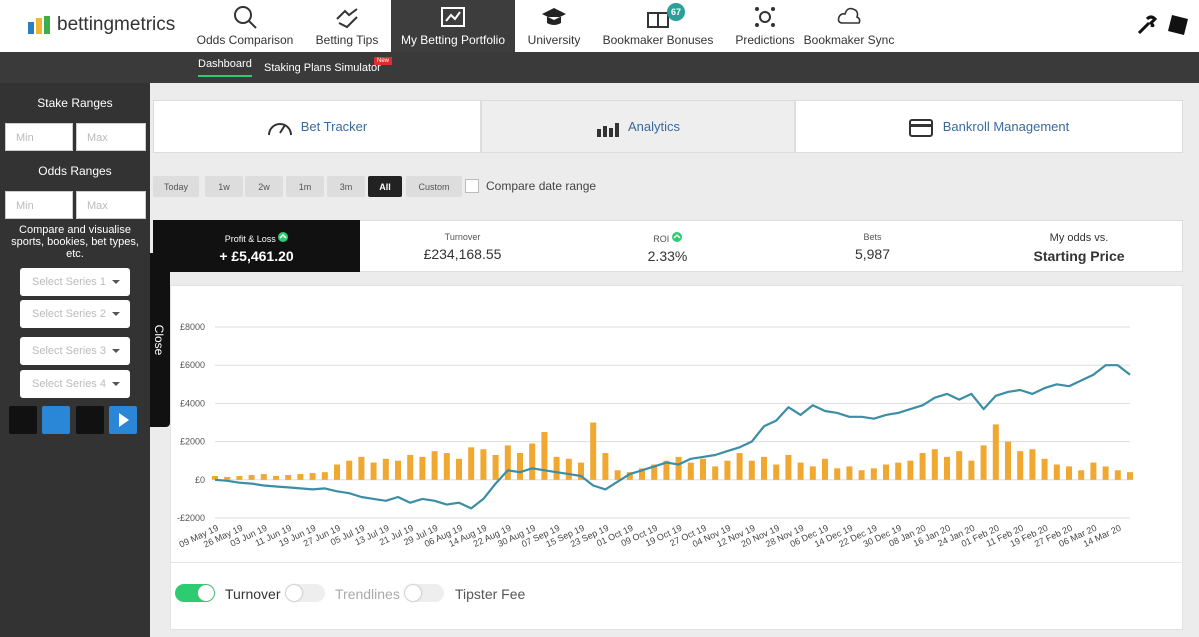 The width and height of the screenshot is (1199, 637). I want to click on range-button: 2w, so click(264, 186).